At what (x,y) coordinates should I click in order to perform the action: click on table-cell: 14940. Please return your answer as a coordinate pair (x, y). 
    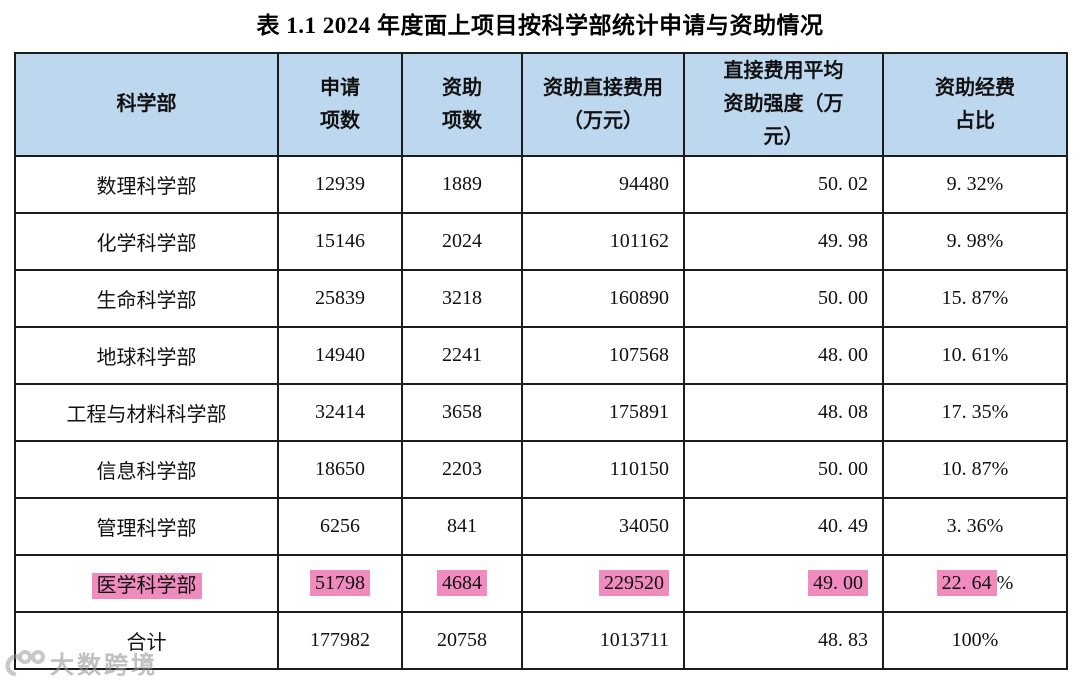
    Looking at the image, I should click on (340, 355).